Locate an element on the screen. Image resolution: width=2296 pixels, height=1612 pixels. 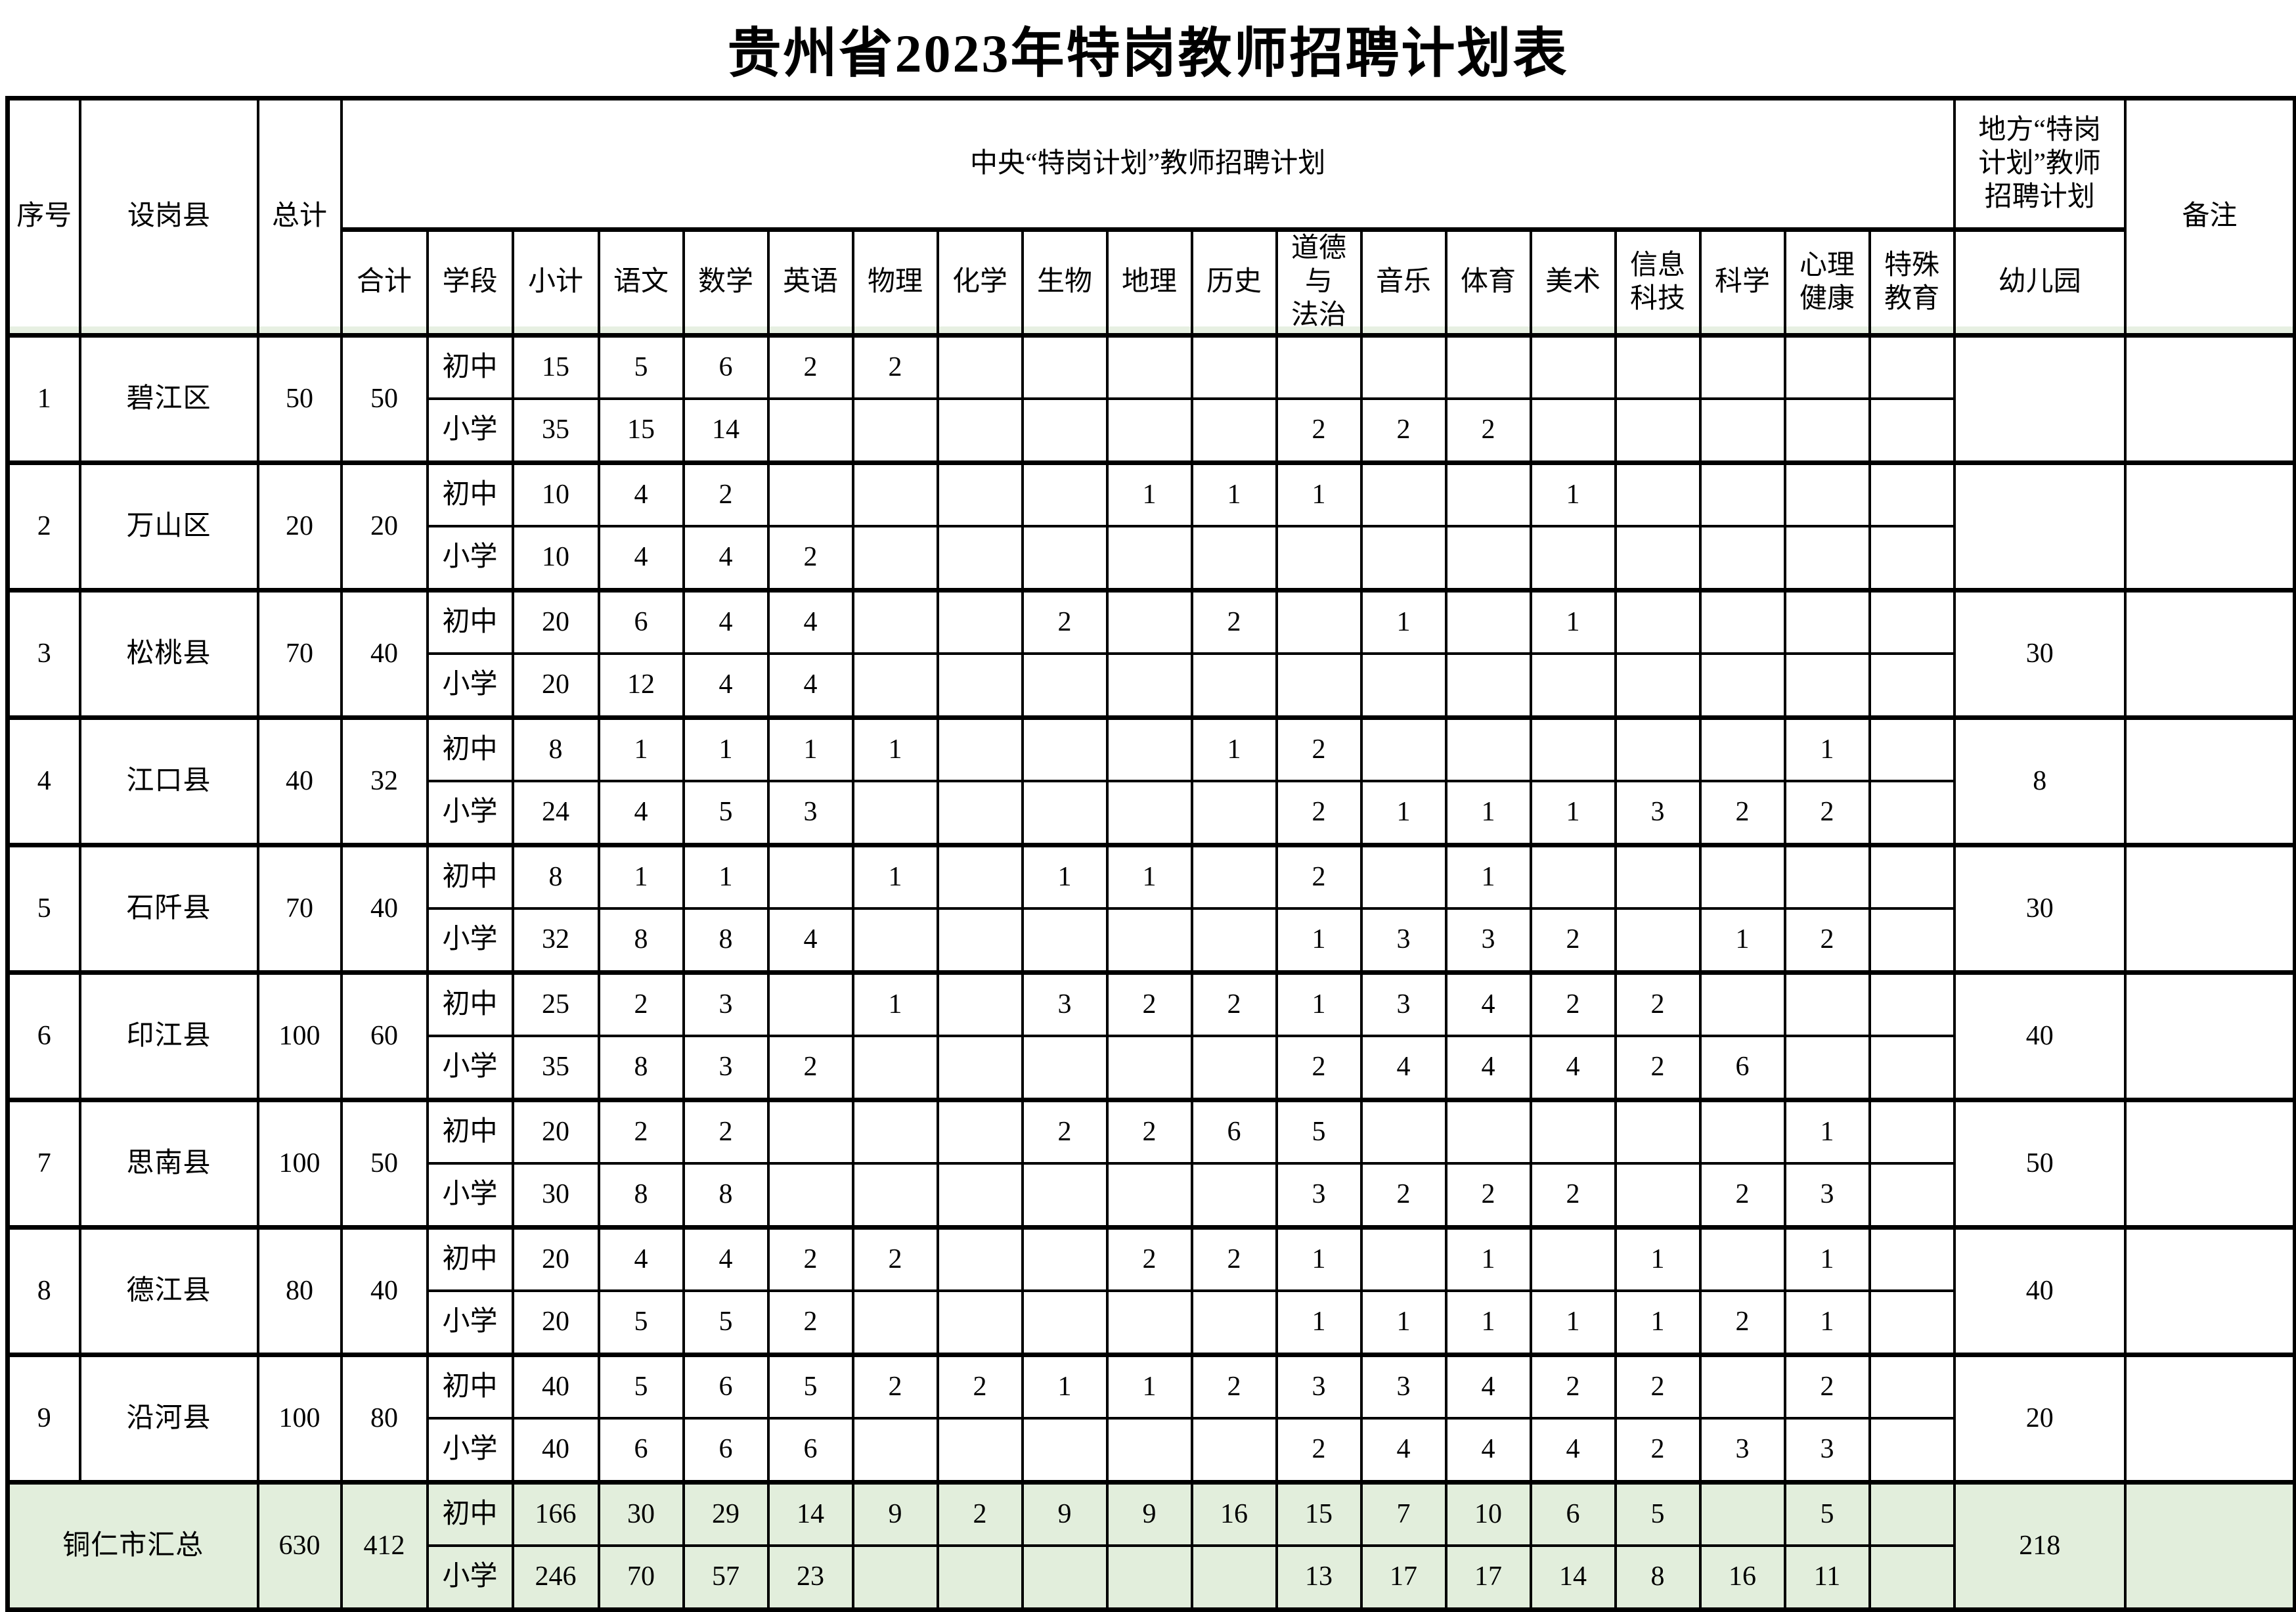
county-row-primary: 小学 30 8 8 3 2 2 2 2 3 is located at coordinates (1151, 1195).